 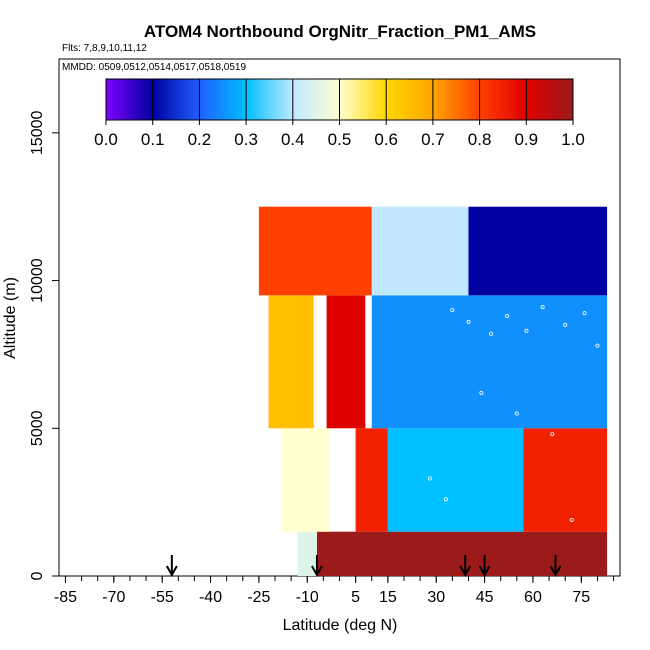 What do you see at coordinates (526, 139) in the screenshot?
I see `colorbar-tick-label: 0.9` at bounding box center [526, 139].